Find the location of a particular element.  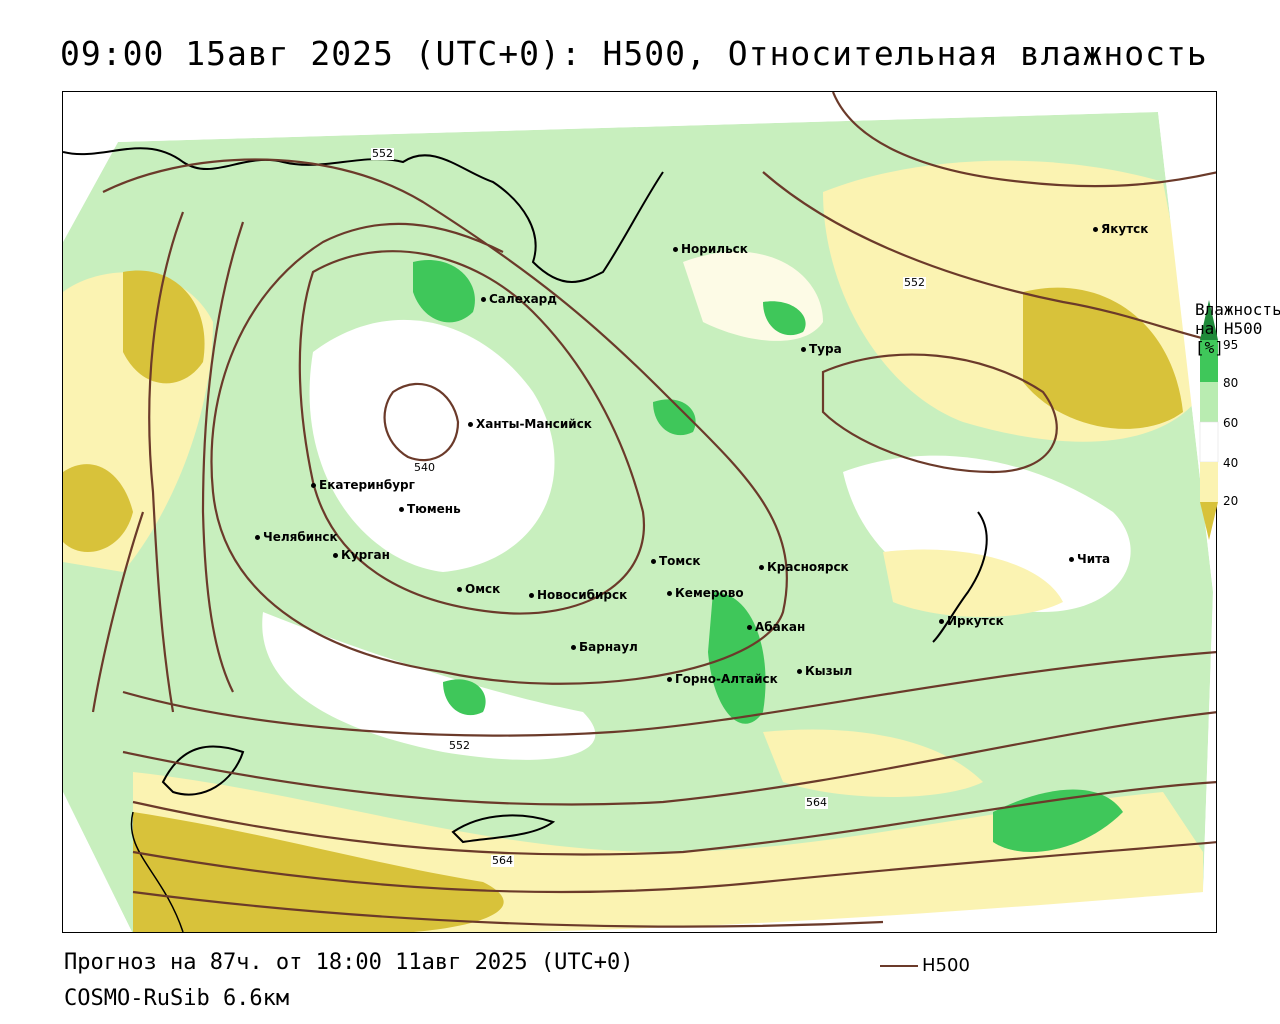

legend-tick: 60 is located at coordinates (1231, 423).